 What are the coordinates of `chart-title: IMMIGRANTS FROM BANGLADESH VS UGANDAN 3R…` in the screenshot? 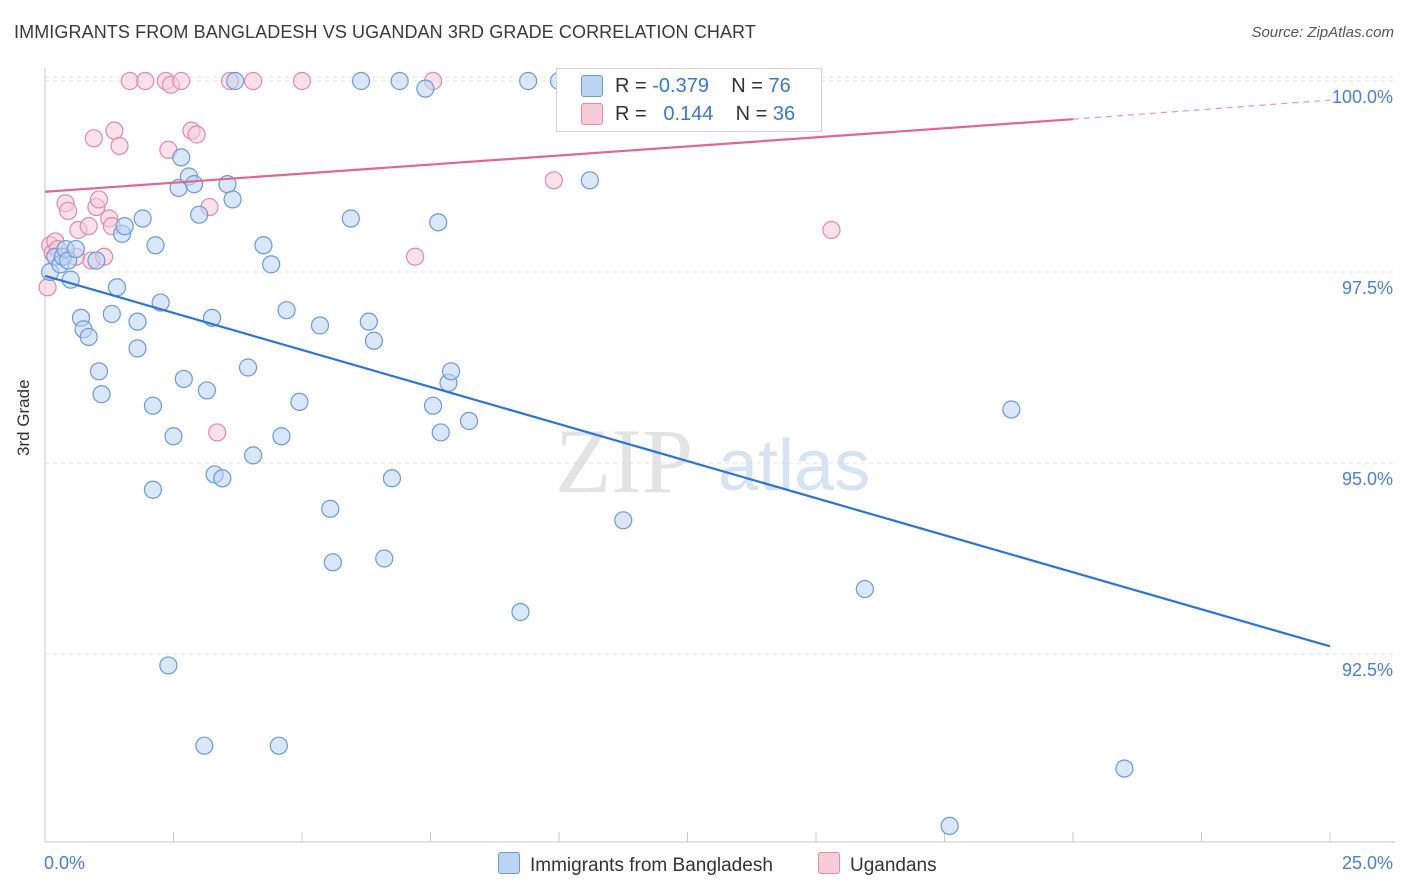 It's located at (385, 32).